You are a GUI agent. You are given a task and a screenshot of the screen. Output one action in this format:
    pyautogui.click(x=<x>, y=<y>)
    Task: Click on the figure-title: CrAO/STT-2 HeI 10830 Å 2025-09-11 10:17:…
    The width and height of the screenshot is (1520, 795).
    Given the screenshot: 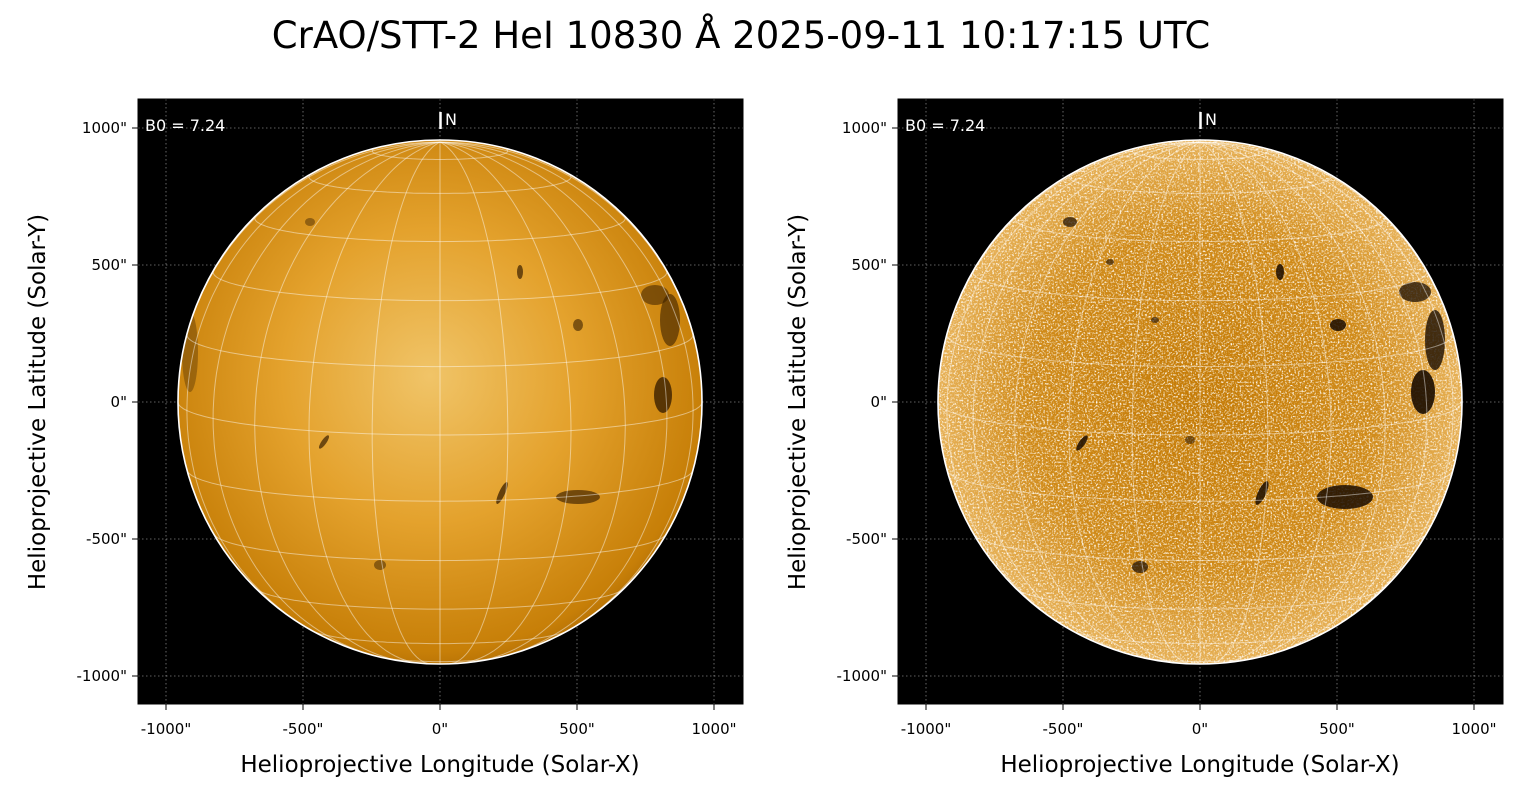 What is the action you would take?
    pyautogui.click(x=741, y=35)
    